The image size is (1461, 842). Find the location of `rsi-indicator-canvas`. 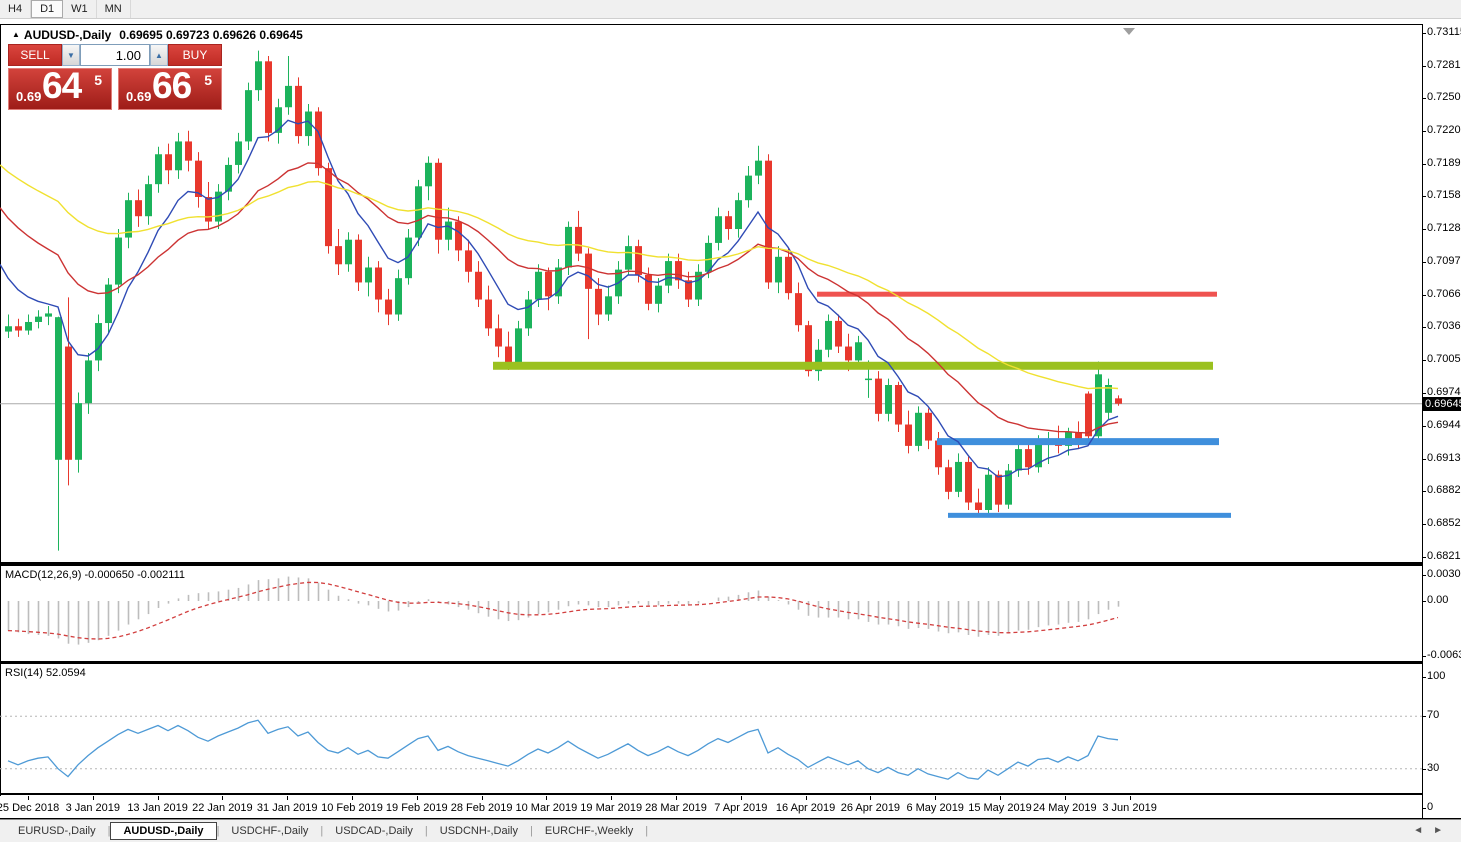

rsi-indicator-canvas is located at coordinates (711, 728).